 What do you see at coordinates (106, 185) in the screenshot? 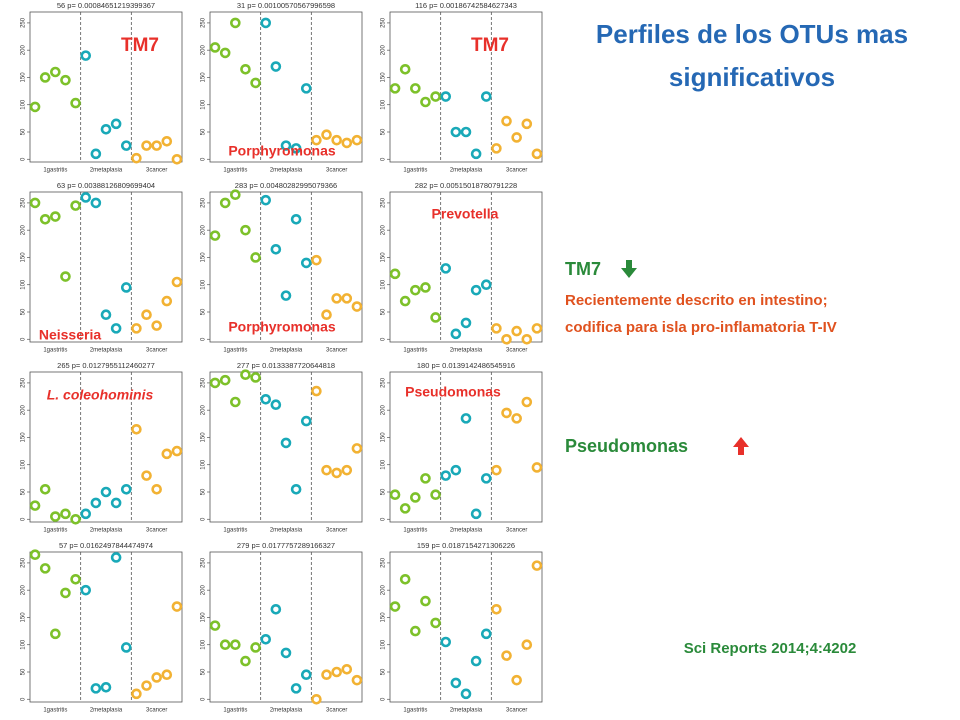
I see `panel-title: 63 p= 0.00388126809699404` at bounding box center [106, 185].